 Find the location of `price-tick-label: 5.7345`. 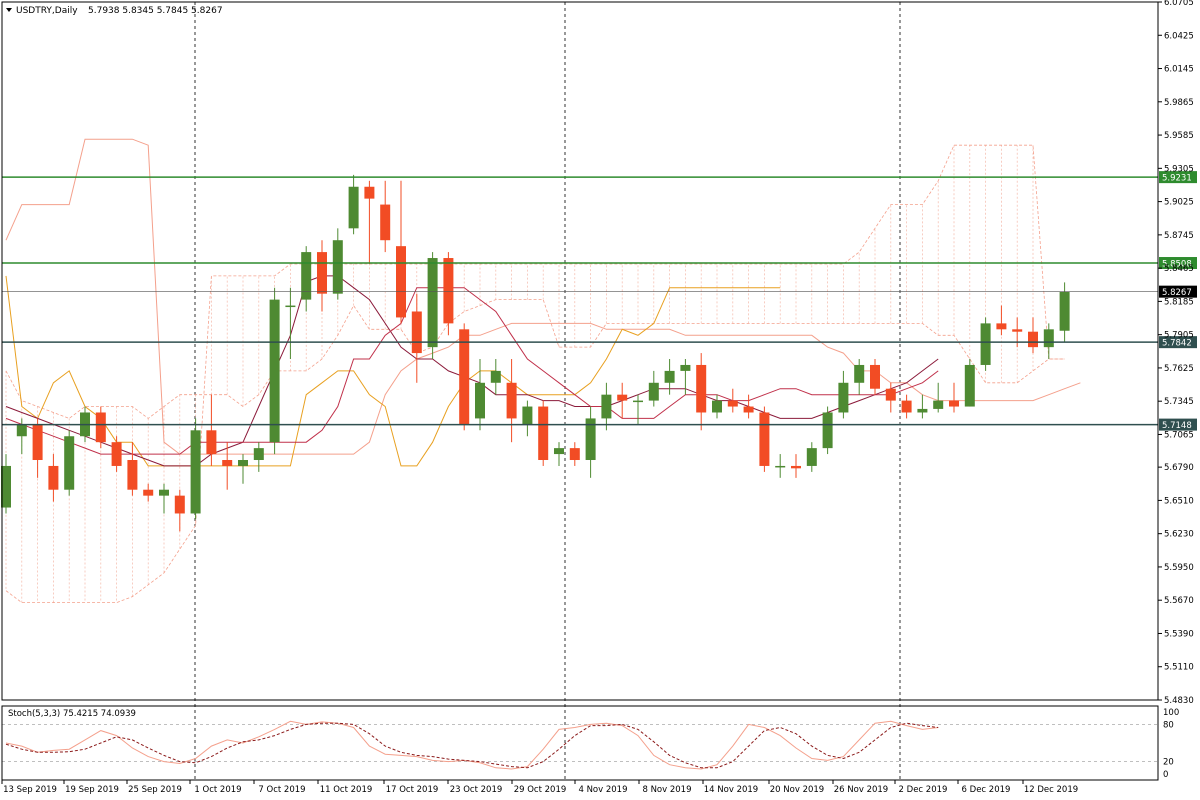

price-tick-label: 5.7345 is located at coordinates (1179, 402).